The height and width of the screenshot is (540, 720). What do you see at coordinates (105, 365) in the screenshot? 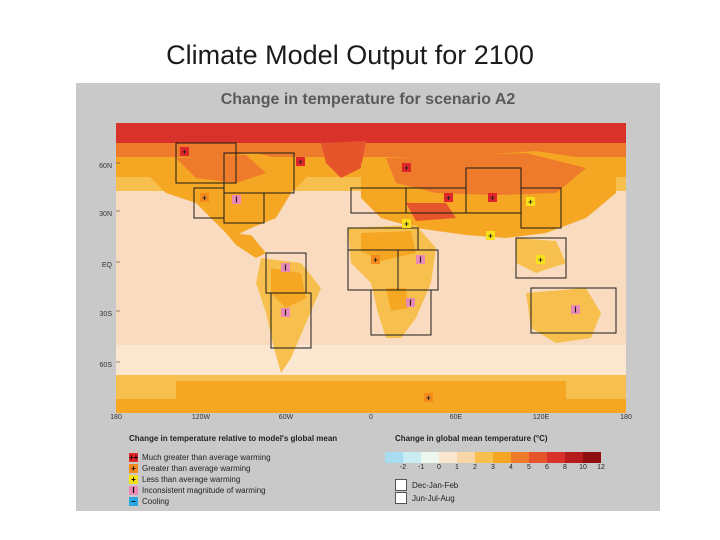
I see `lat-label-60s: 60S` at bounding box center [105, 365].